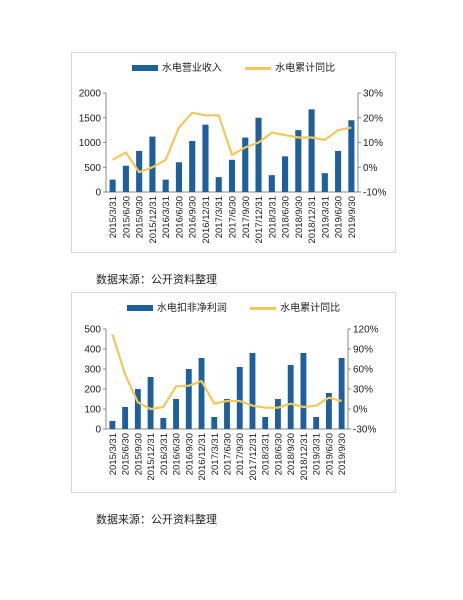 This screenshot has width=463, height=600. I want to click on source-note-1: 数据来源：公开资料整理, so click(156, 279).